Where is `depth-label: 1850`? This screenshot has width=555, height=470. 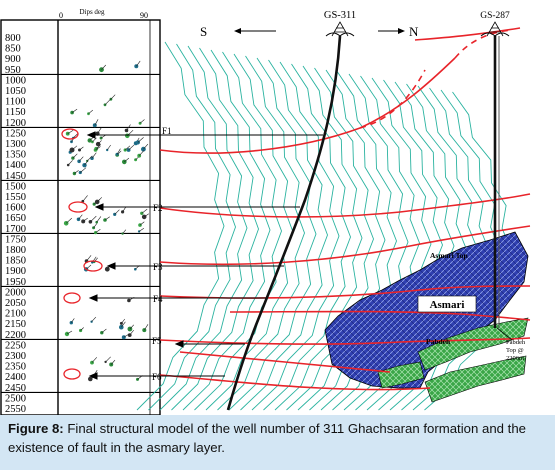 depth-label: 1850 is located at coordinates (15, 261).